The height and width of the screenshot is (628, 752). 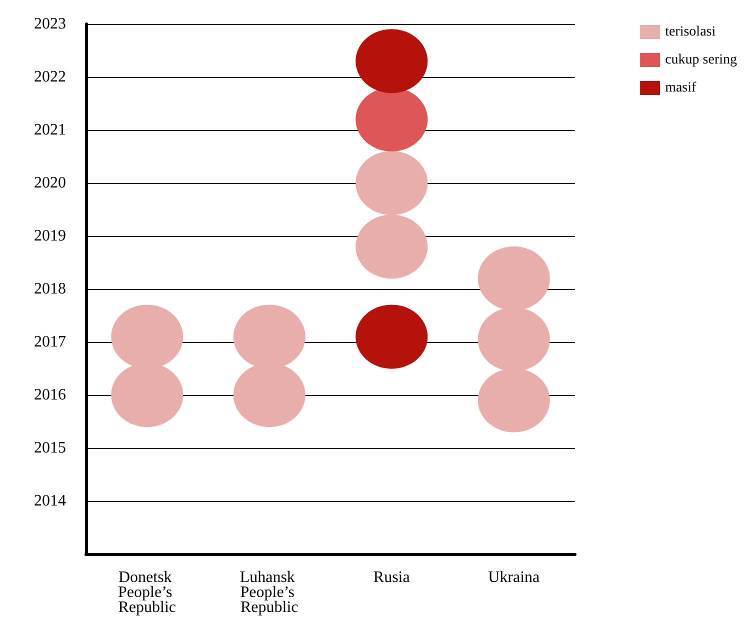 What do you see at coordinates (514, 577) in the screenshot?
I see `x-tick-label: Ukraina` at bounding box center [514, 577].